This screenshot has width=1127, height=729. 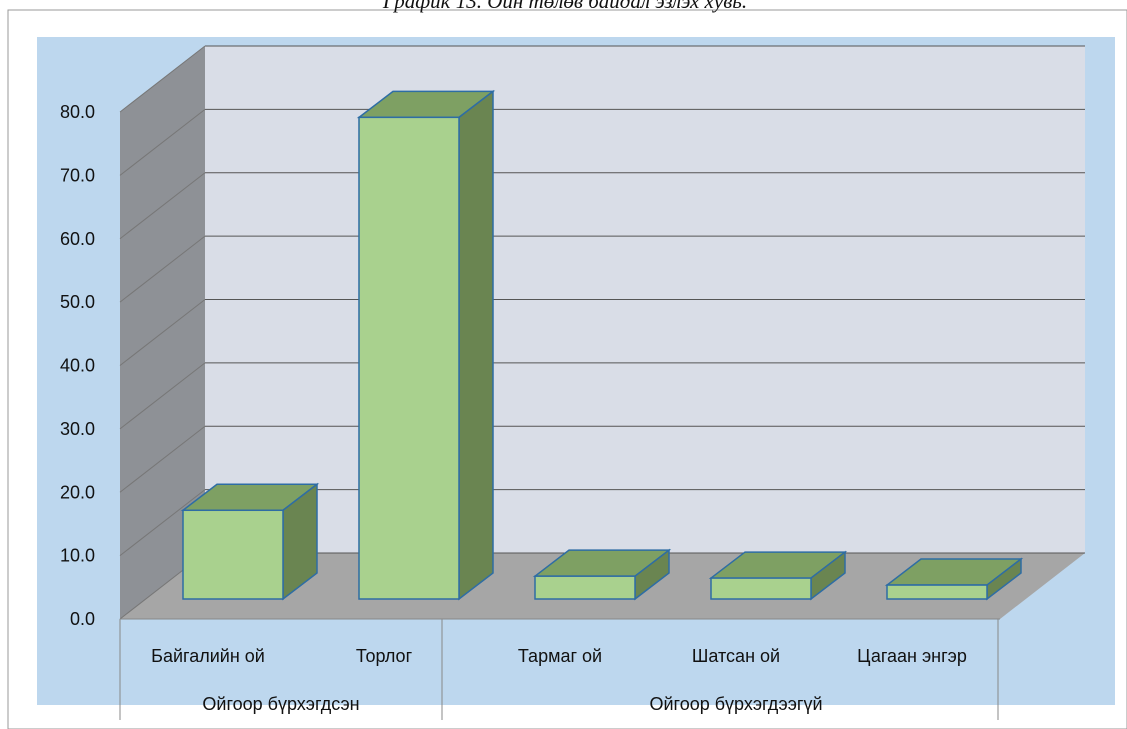 I want to click on y-tick-label: 20.0, so click(x=77, y=492).